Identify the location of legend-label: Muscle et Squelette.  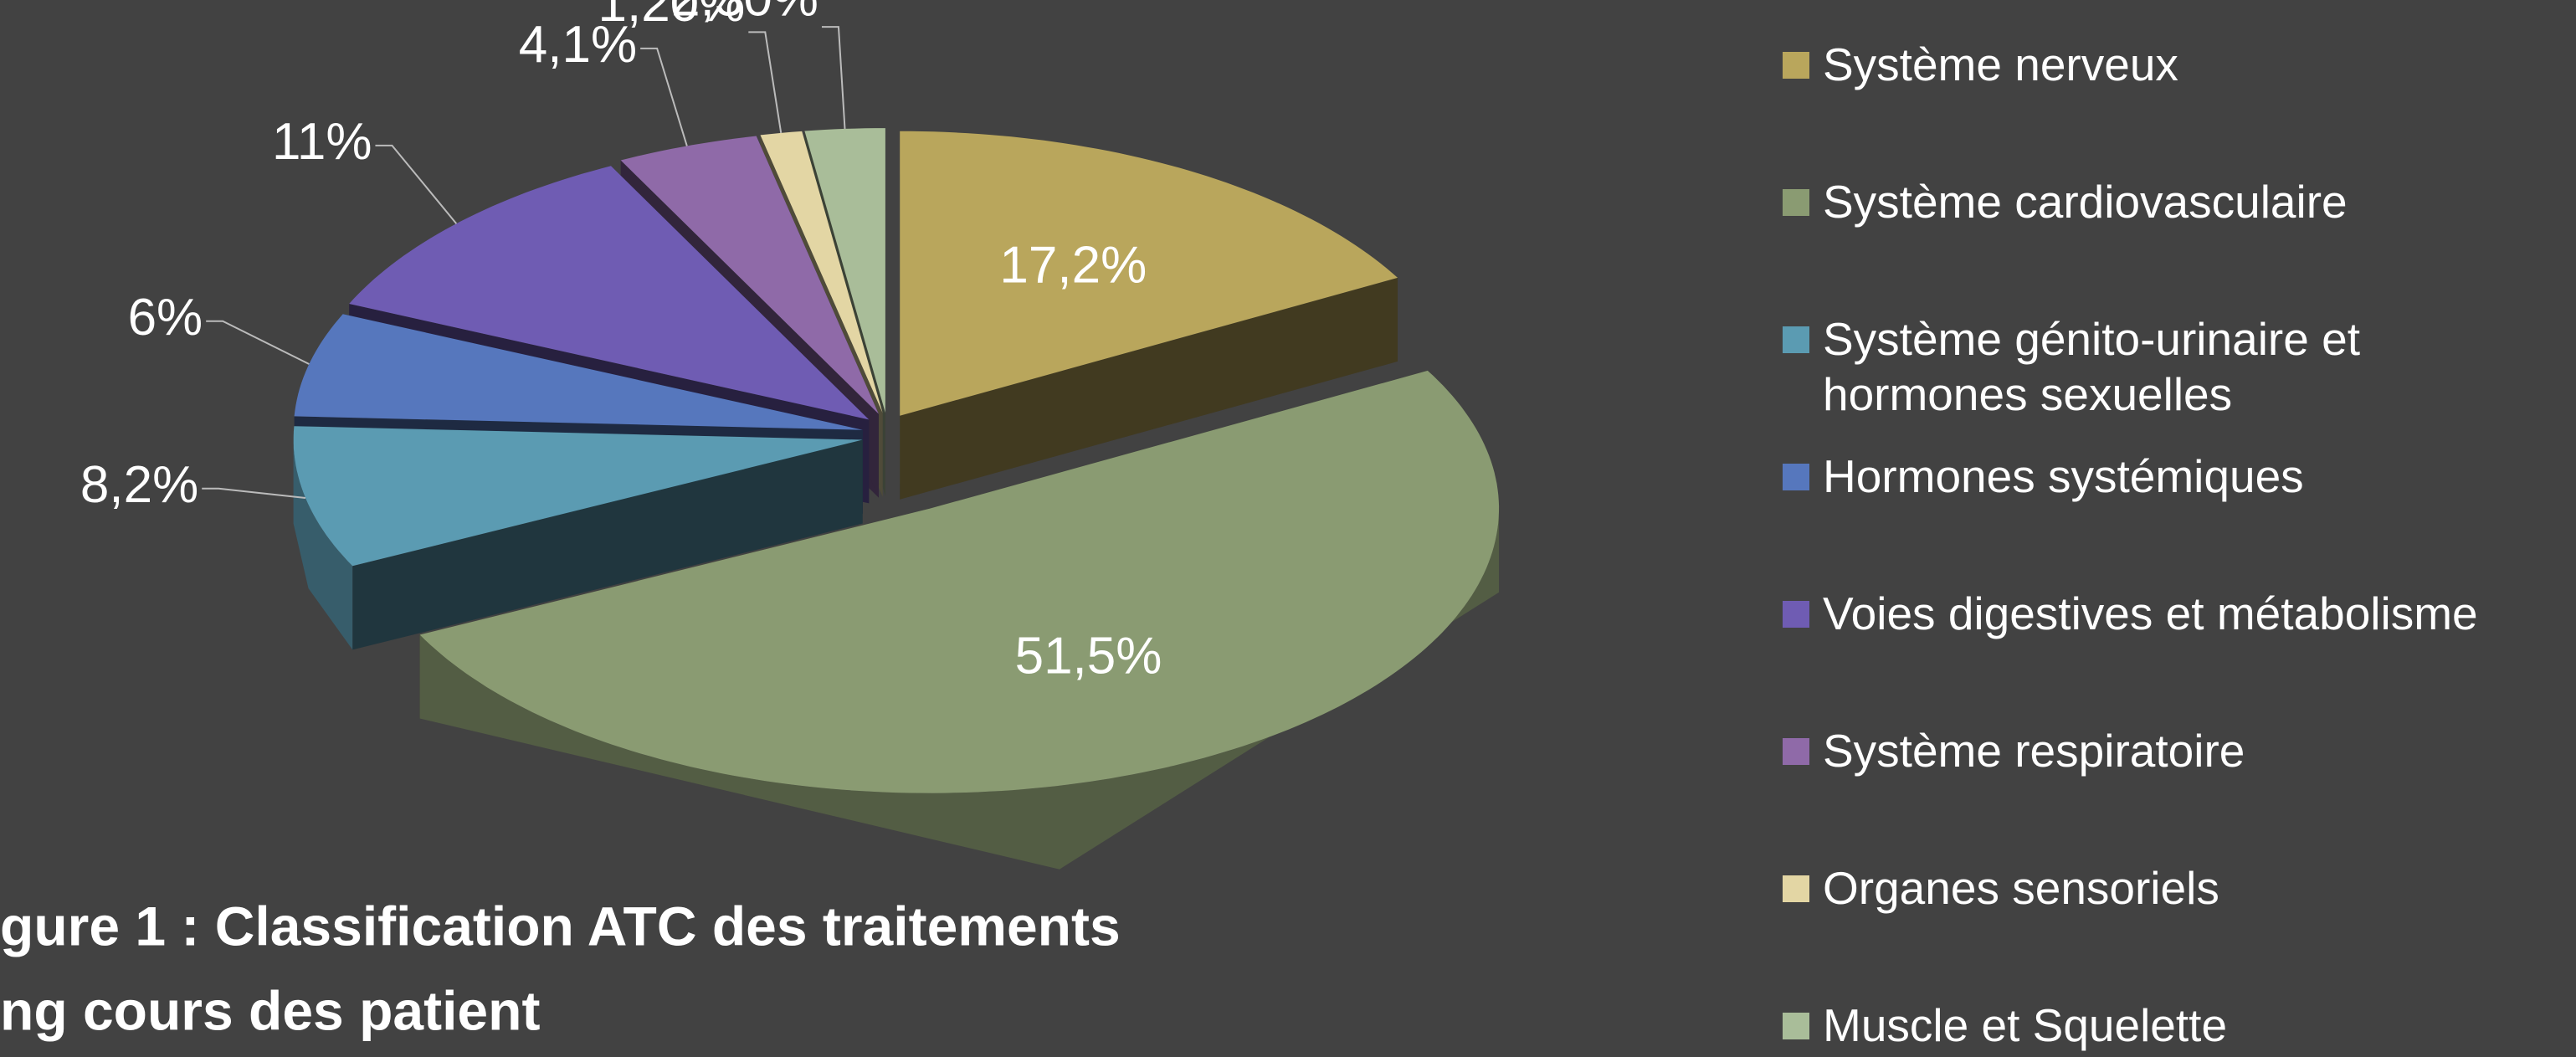
(2025, 1025).